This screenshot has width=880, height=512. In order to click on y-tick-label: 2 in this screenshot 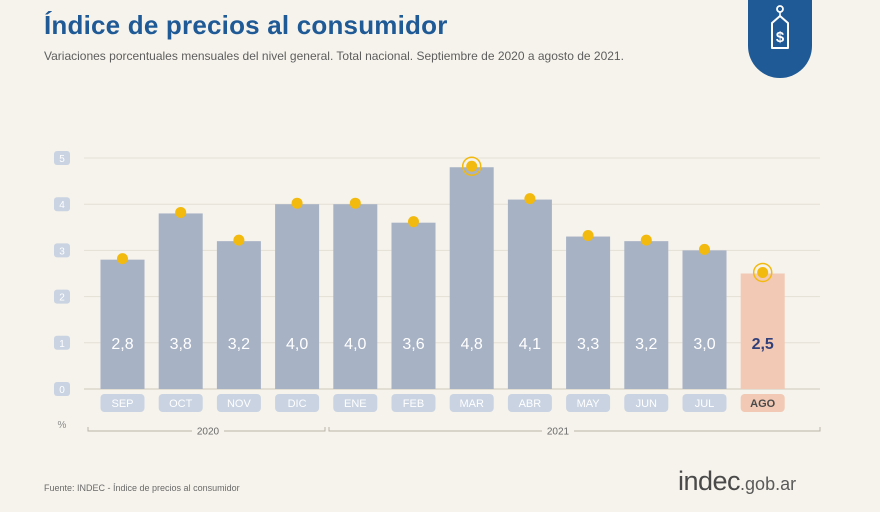, I will do `click(62, 298)`.